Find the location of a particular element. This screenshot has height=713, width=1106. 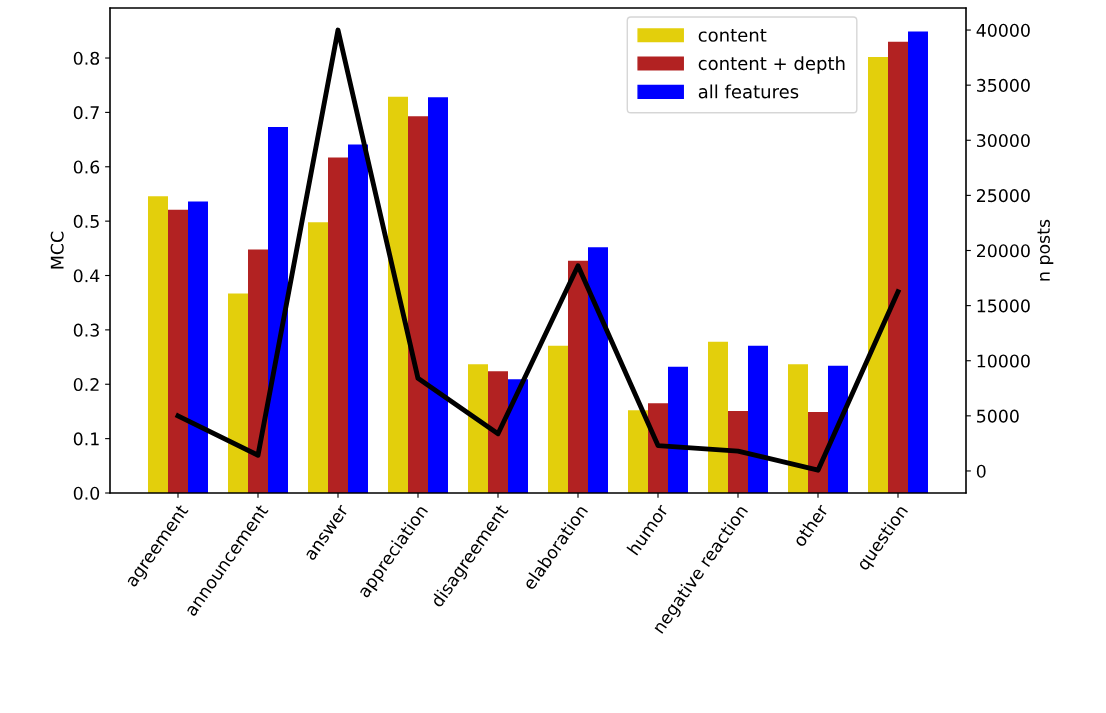

y2-tick-label: 40000 is located at coordinates (1003, 30).